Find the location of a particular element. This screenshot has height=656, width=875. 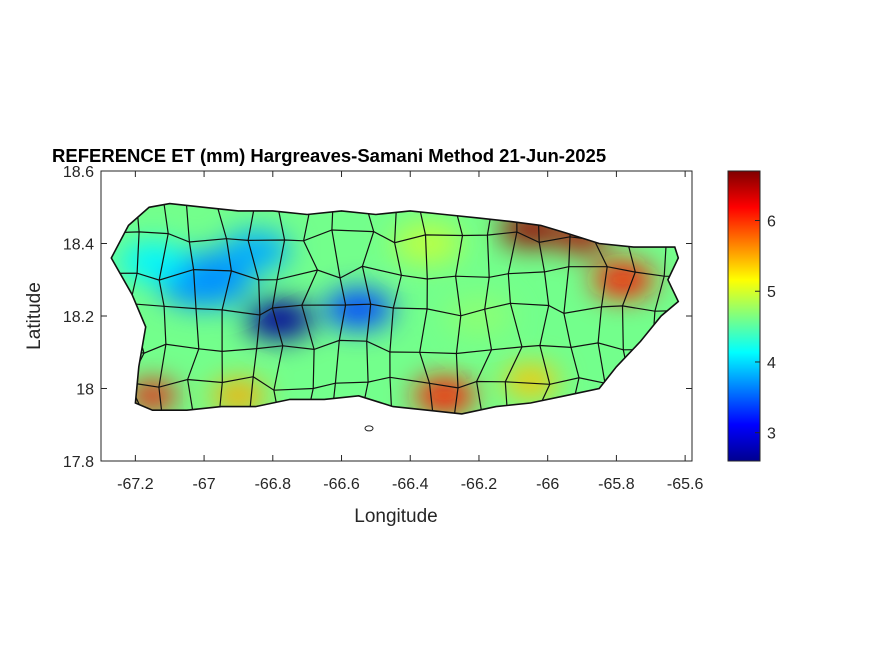

x-axis-label: Longitude is located at coordinates (395, 516).